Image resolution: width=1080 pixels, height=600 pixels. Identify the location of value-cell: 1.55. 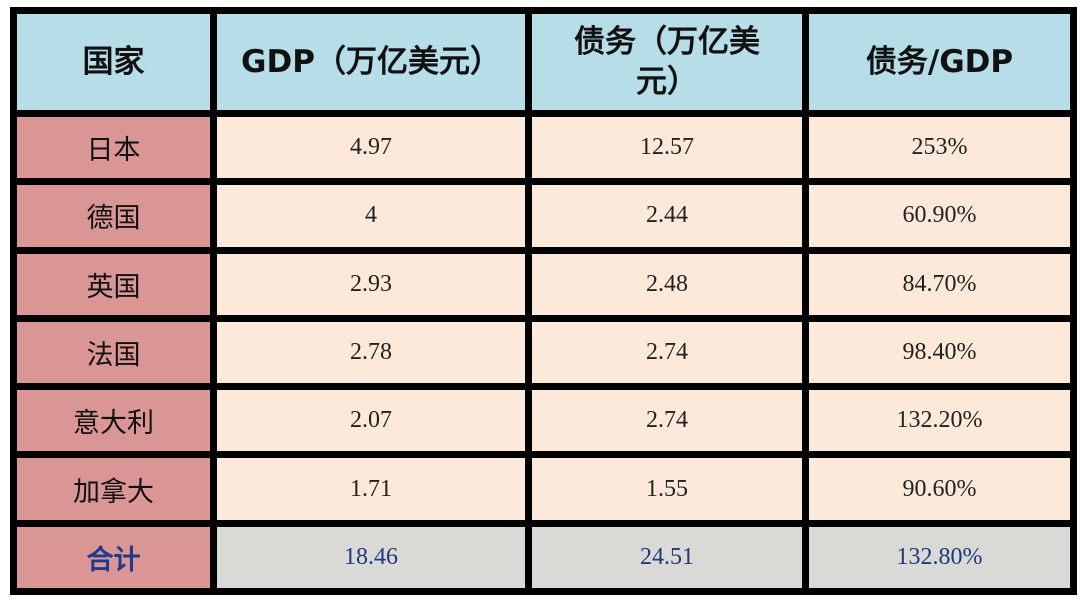
(667, 489).